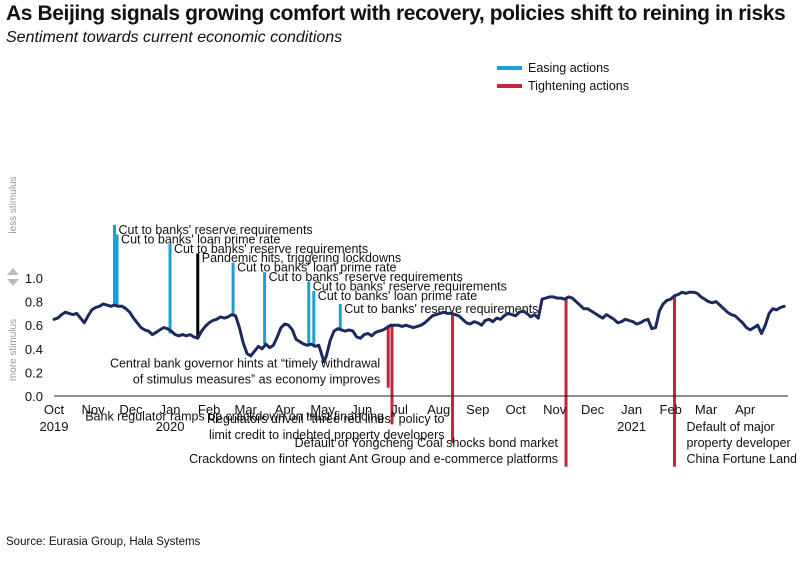 This screenshot has height=565, width=812. Describe the element at coordinates (568, 68) in the screenshot. I see `legend-label-easing: Easing actions` at that location.